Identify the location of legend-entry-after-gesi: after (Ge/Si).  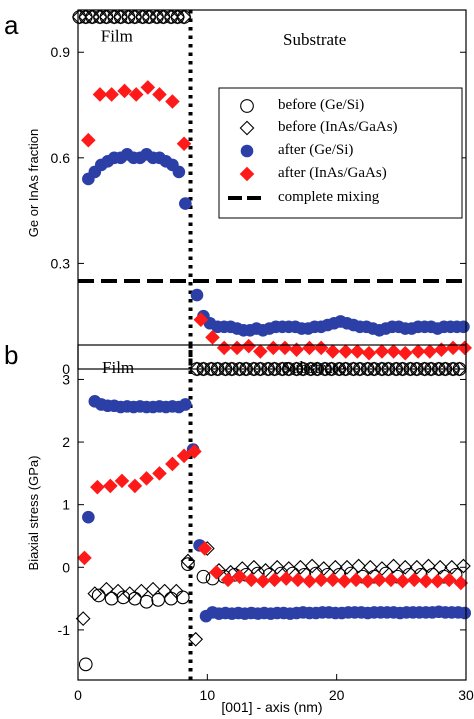
(315, 150).